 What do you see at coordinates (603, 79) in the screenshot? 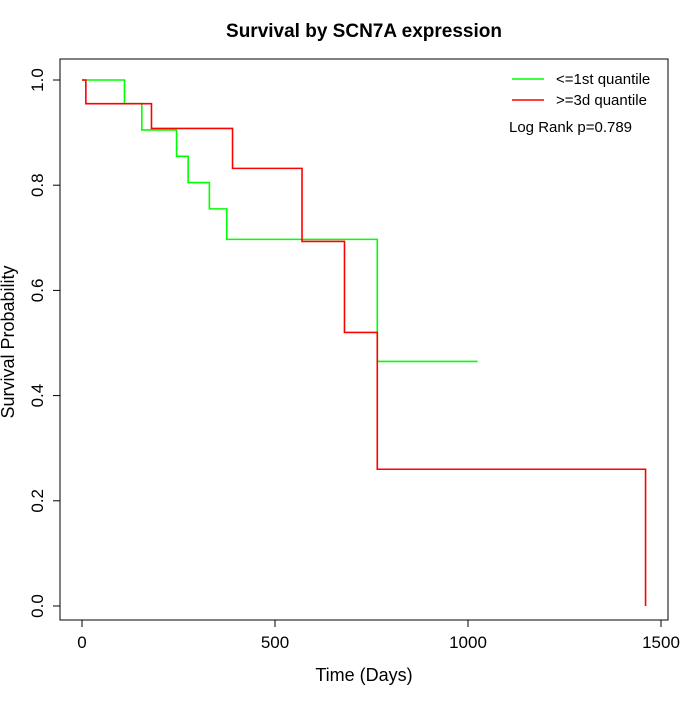
I see `legend-label-low: <=1st quantile` at bounding box center [603, 79].